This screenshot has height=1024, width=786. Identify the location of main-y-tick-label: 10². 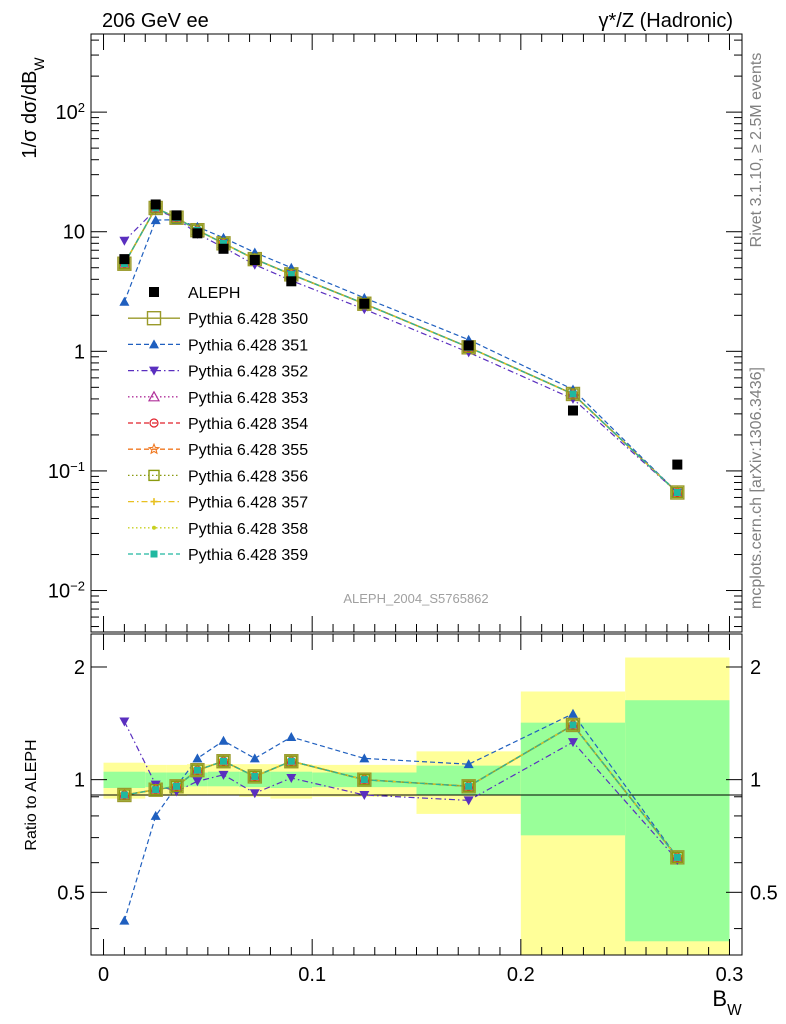
(70, 112).